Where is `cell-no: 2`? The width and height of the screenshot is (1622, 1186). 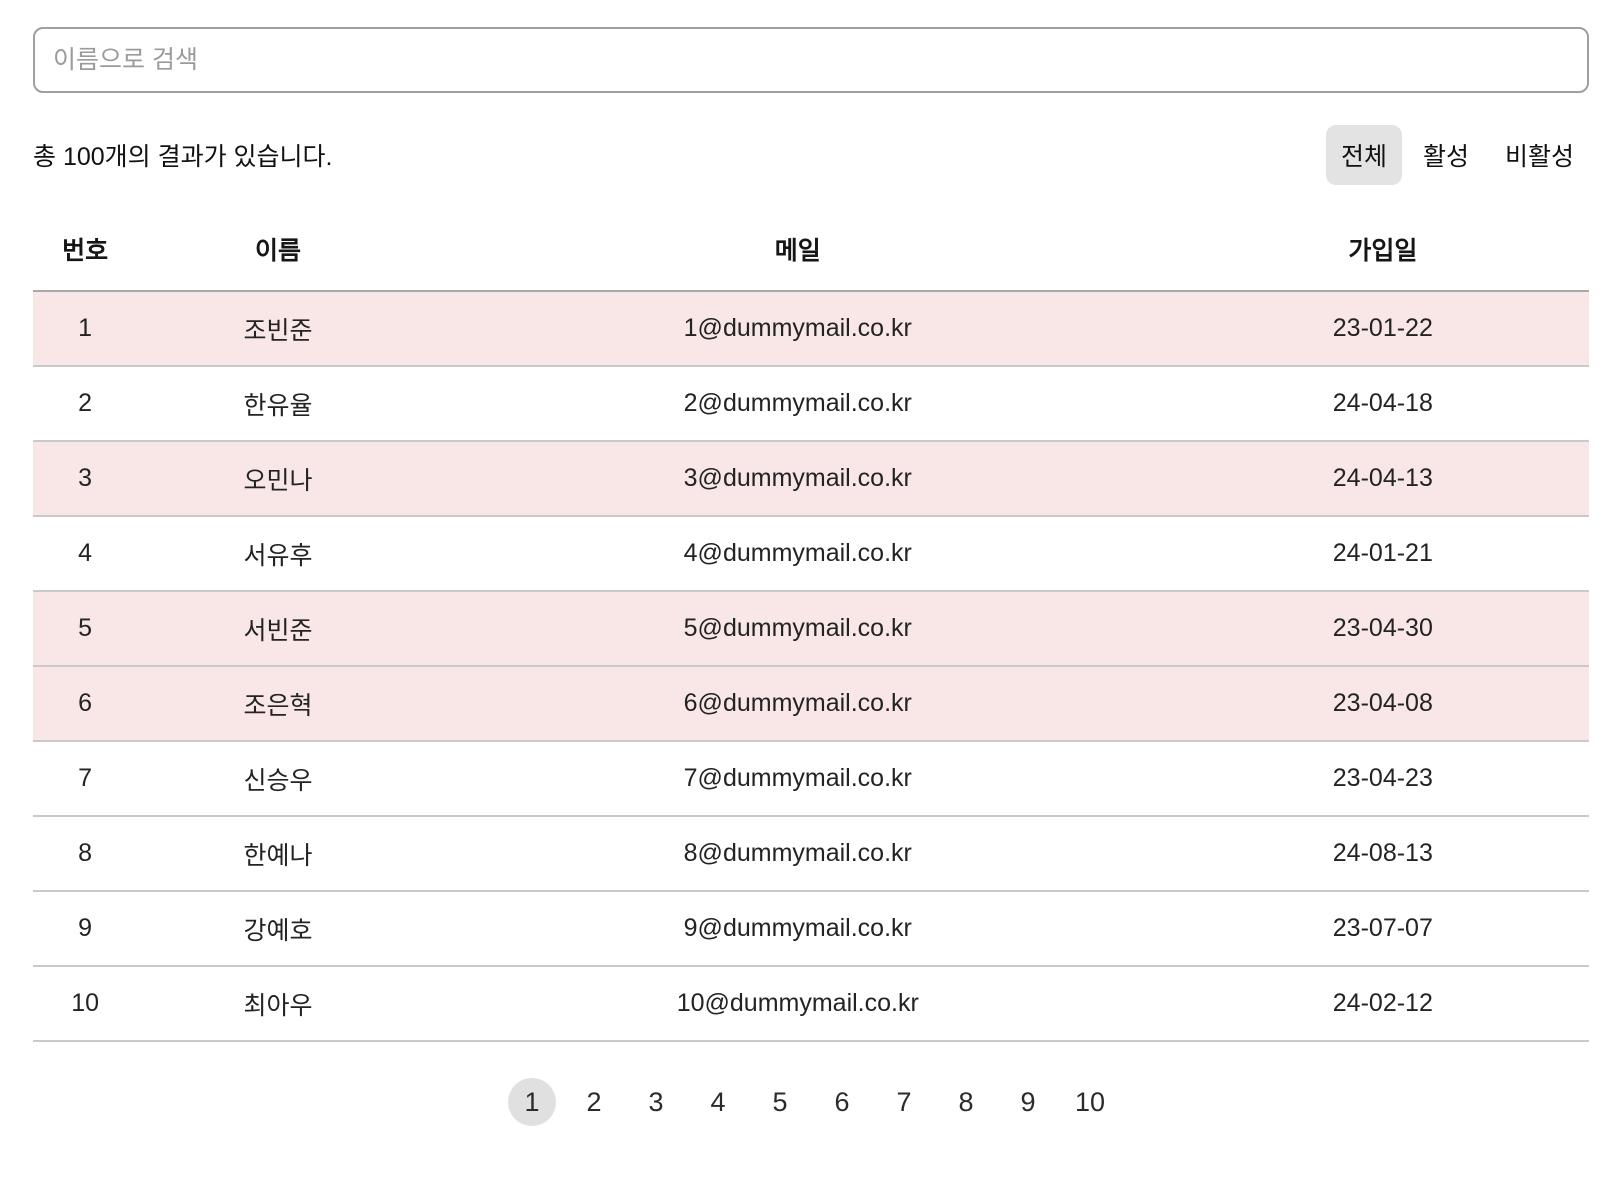 cell-no: 2 is located at coordinates (85, 403).